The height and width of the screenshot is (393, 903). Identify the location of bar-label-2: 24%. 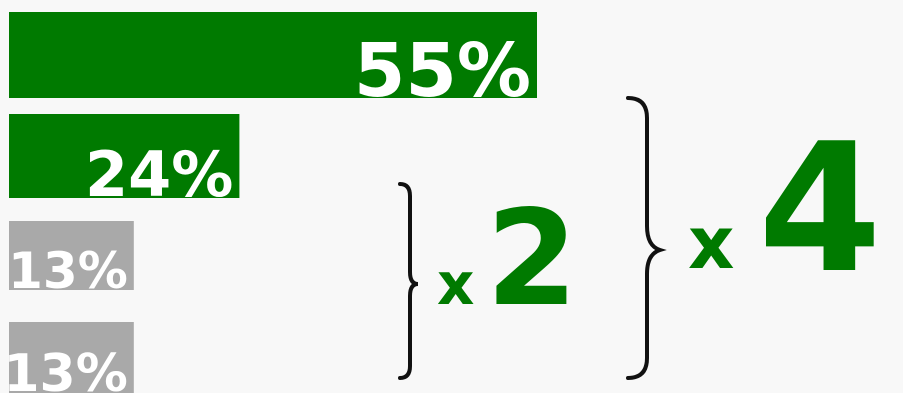
(159, 174).